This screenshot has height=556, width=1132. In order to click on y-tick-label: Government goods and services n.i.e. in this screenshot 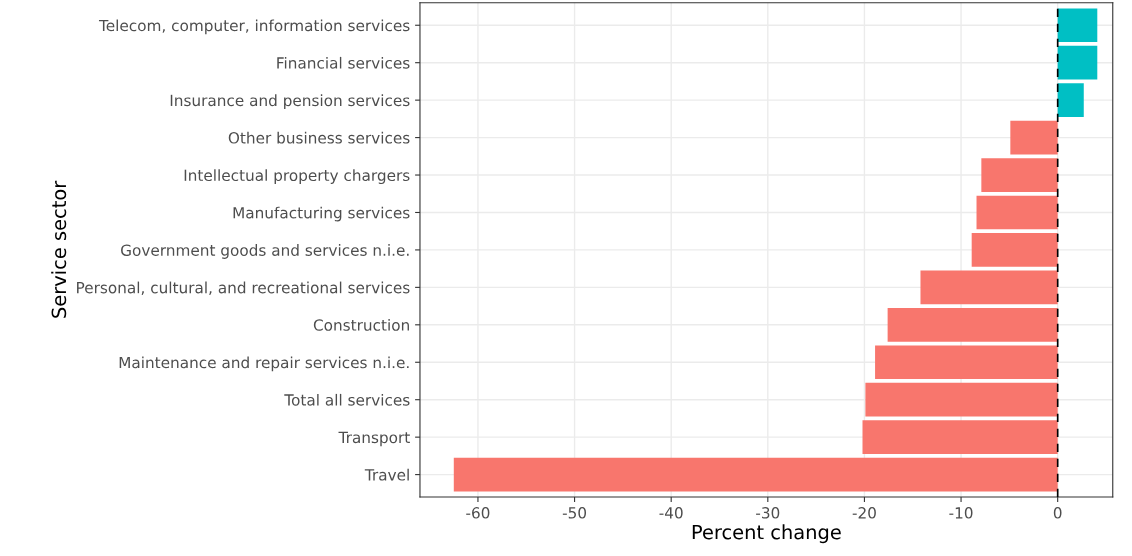, I will do `click(265, 251)`.